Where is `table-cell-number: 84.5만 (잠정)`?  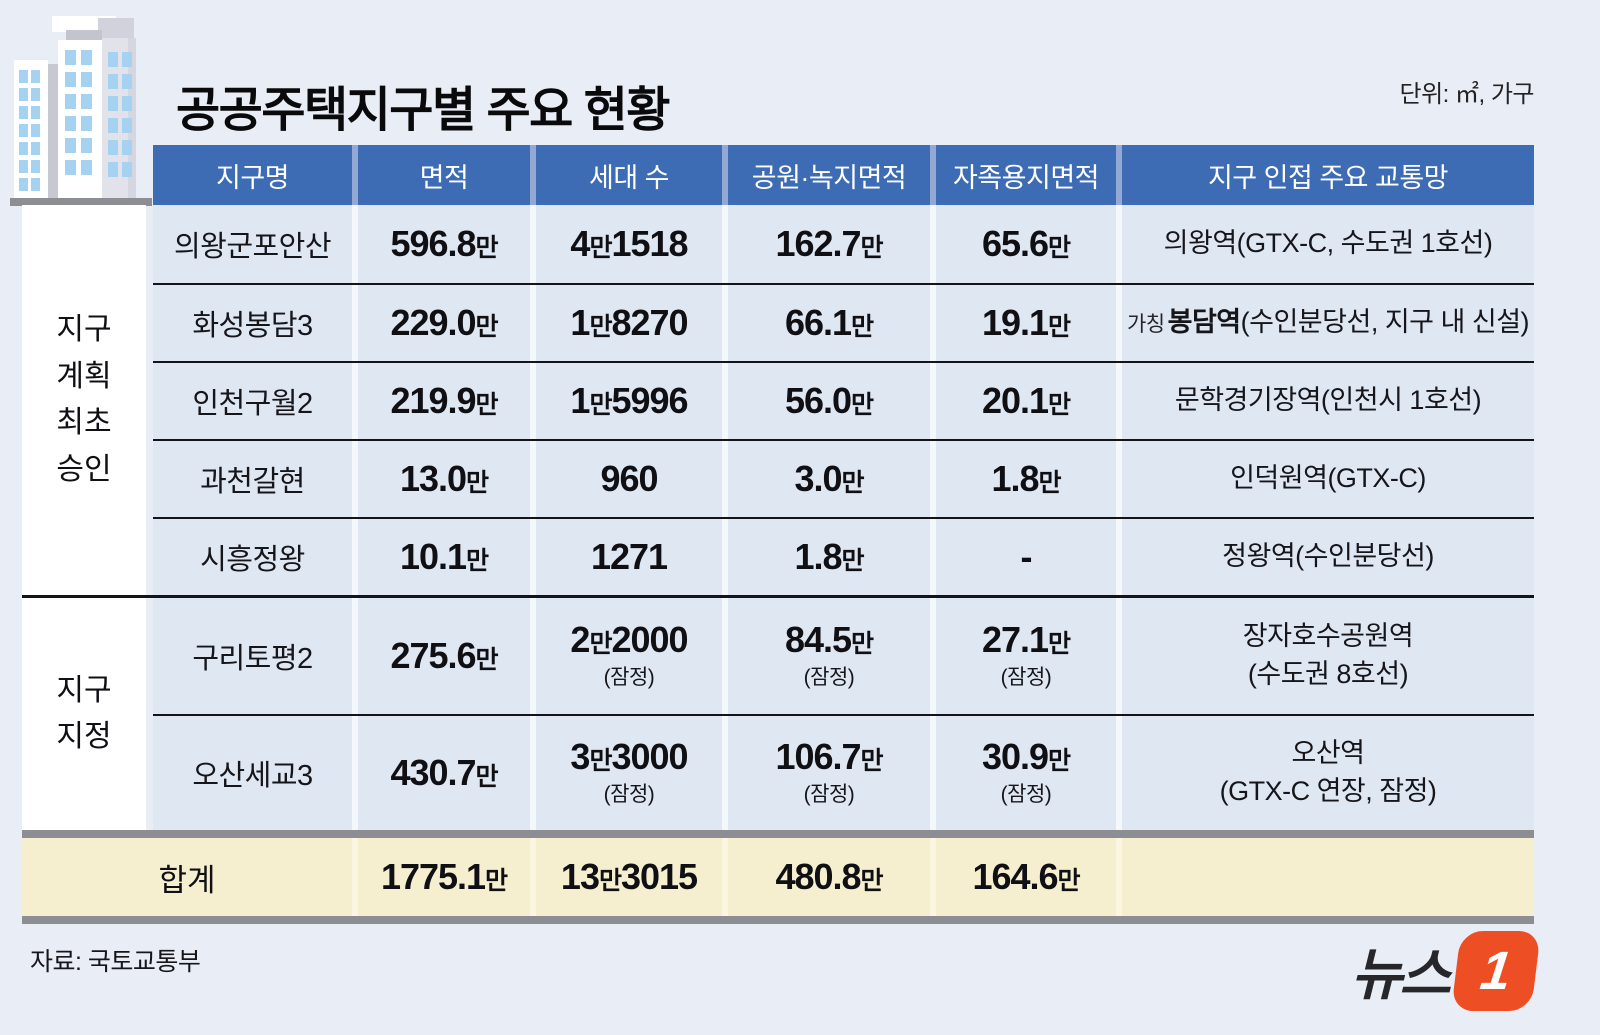
table-cell-number: 84.5만 (잠정) is located at coordinates (829, 656).